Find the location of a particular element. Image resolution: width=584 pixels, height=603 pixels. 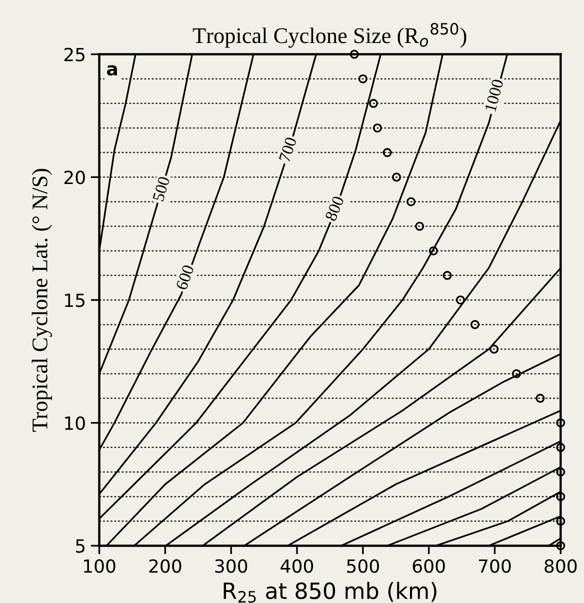

x-tick-label: 200 is located at coordinates (165, 566).